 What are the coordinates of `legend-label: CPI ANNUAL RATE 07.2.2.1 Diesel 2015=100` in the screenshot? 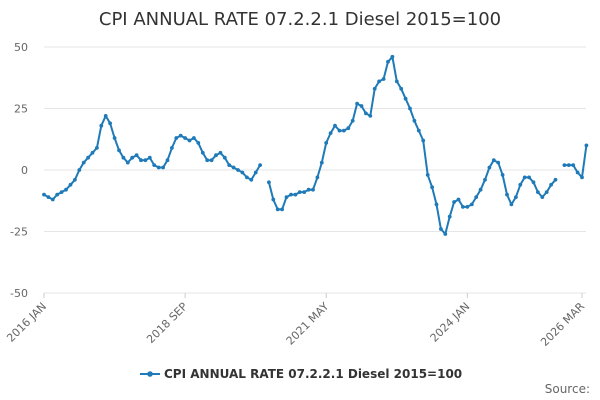 It's located at (313, 374).